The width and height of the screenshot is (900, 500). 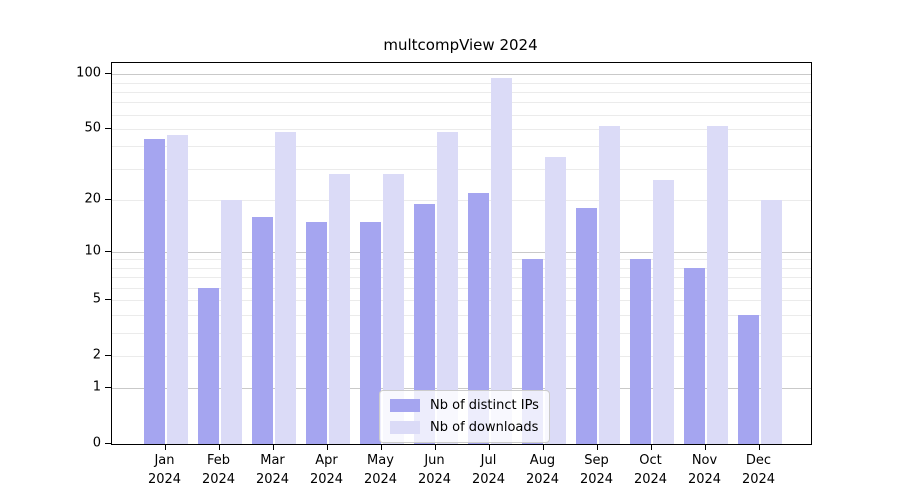 I want to click on x-tick-label: Sep 2024, so click(x=597, y=471).